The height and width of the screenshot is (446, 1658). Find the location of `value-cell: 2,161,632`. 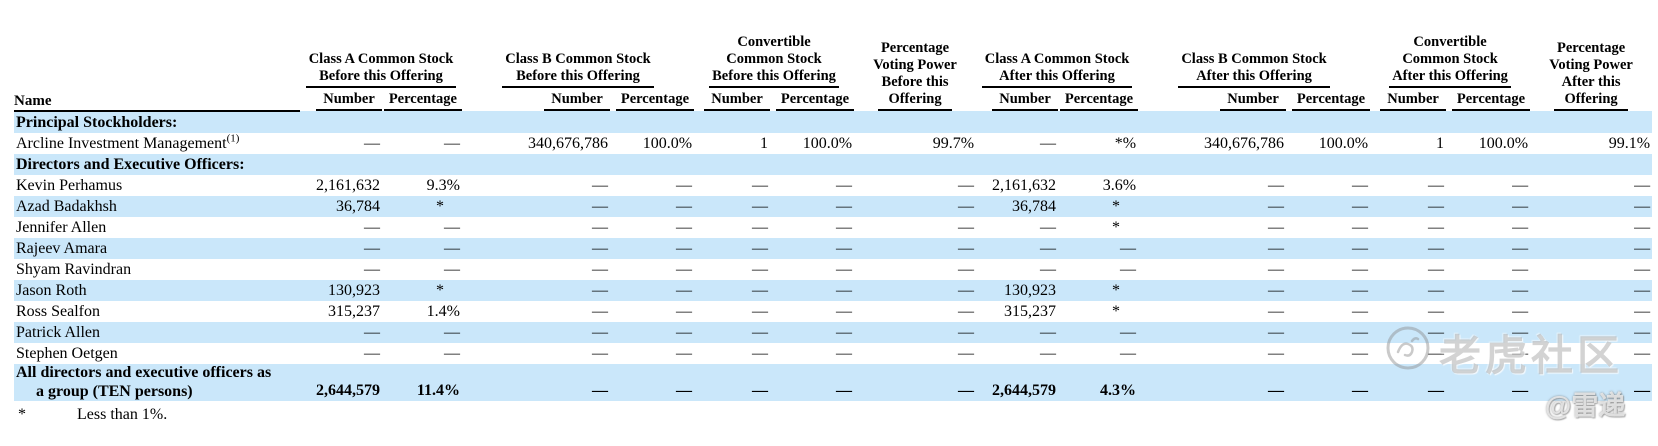

value-cell: 2,161,632 is located at coordinates (348, 185).